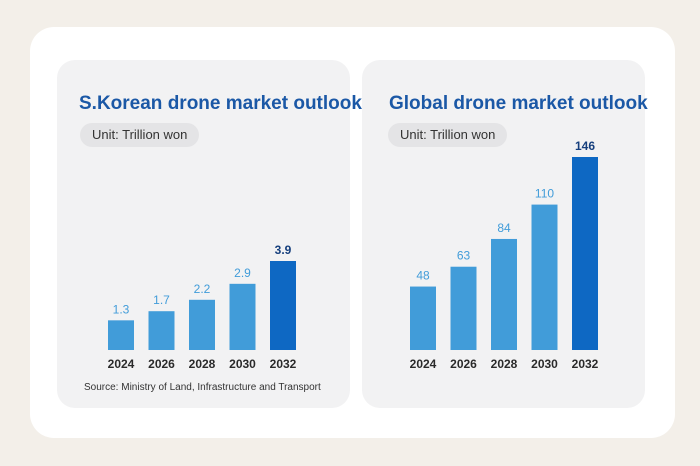 Image resolution: width=700 pixels, height=466 pixels. What do you see at coordinates (423, 276) in the screenshot?
I see `value-label-2024: 48` at bounding box center [423, 276].